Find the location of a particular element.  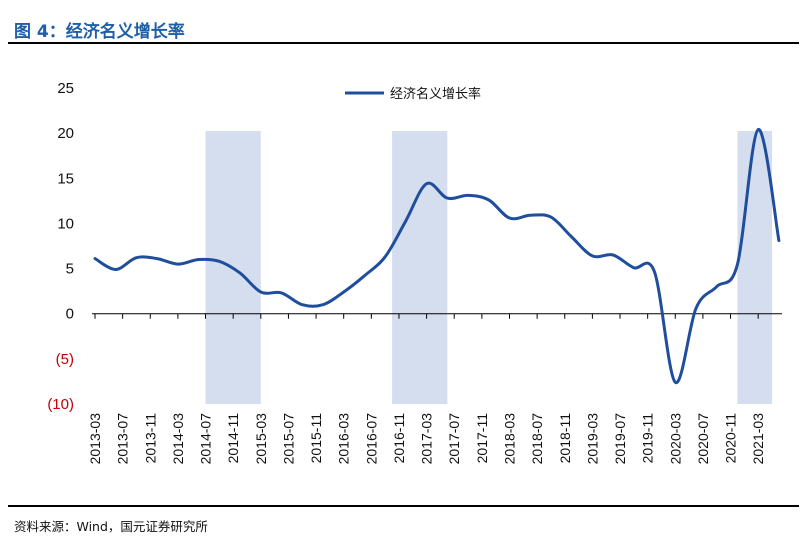

y-tick-label: (5) is located at coordinates (65, 359).